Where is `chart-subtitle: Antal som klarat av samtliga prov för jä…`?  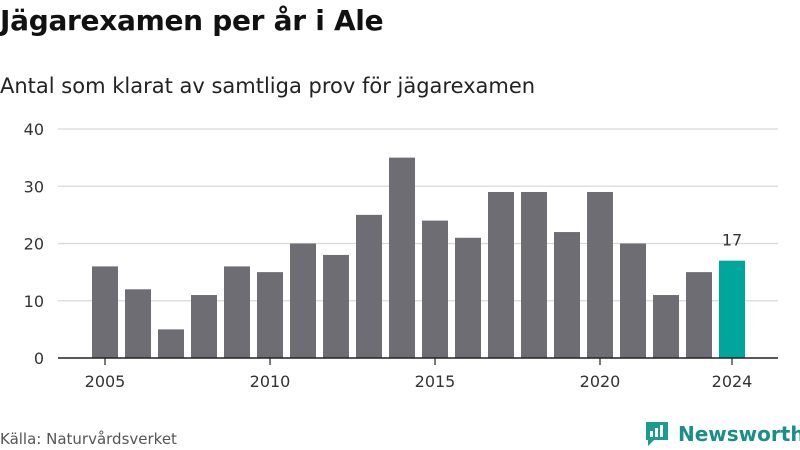 chart-subtitle: Antal som klarat av samtliga prov för jä… is located at coordinates (268, 86).